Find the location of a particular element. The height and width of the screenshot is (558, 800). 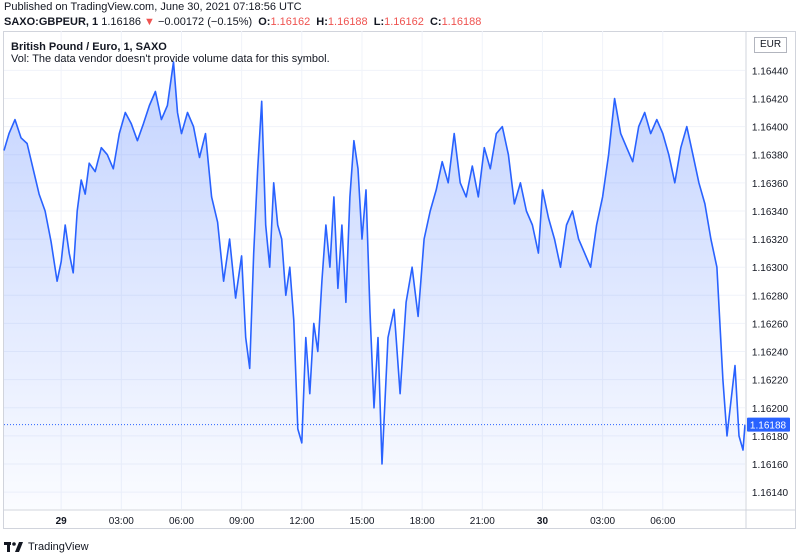

y-tick-label: 1.16180 is located at coordinates (770, 437).